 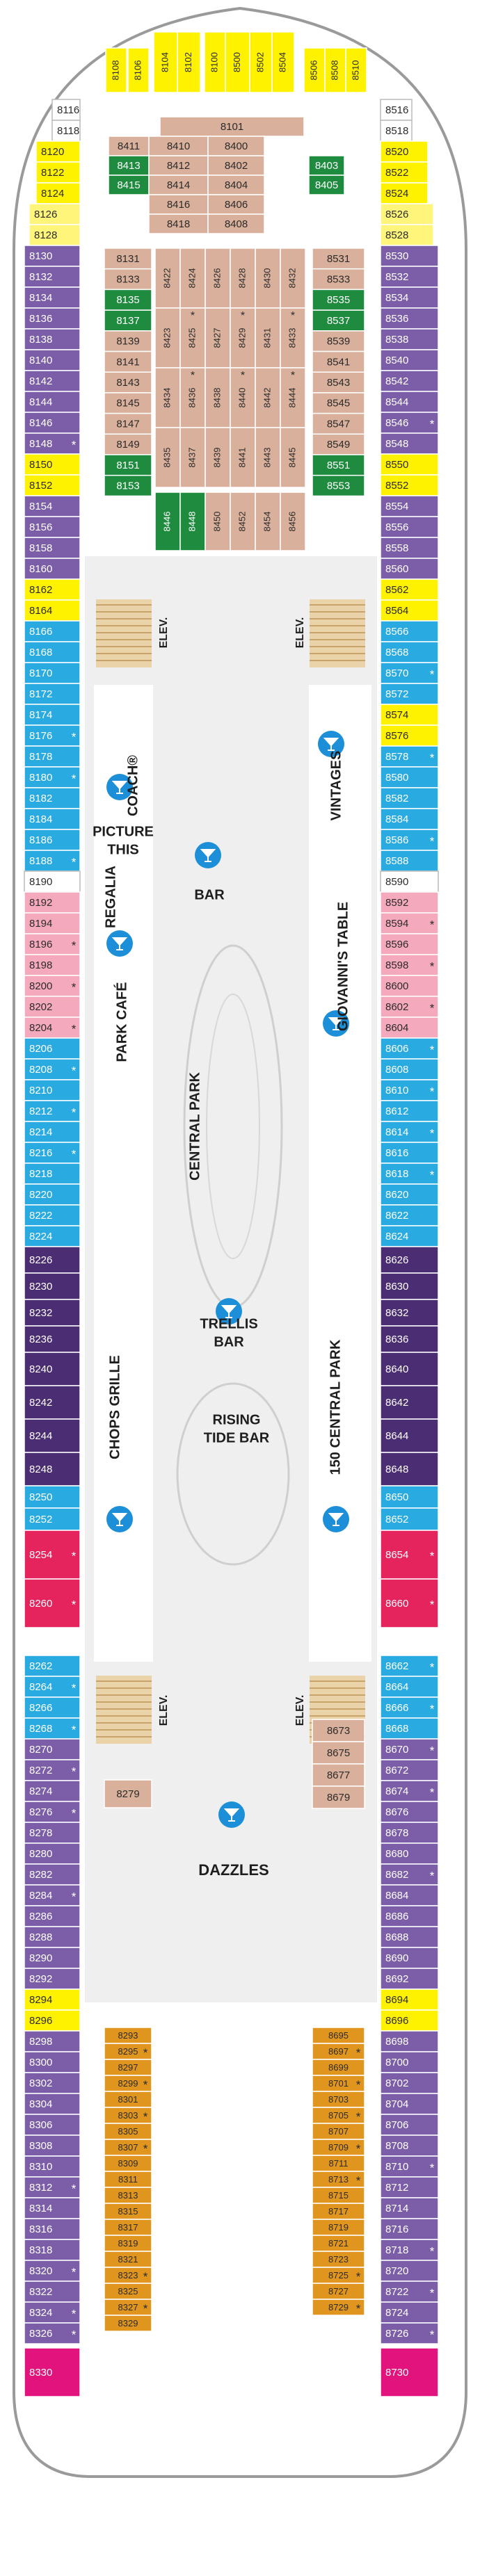 What do you see at coordinates (396, 423) in the screenshot?
I see `cabin-number: 8546` at bounding box center [396, 423].